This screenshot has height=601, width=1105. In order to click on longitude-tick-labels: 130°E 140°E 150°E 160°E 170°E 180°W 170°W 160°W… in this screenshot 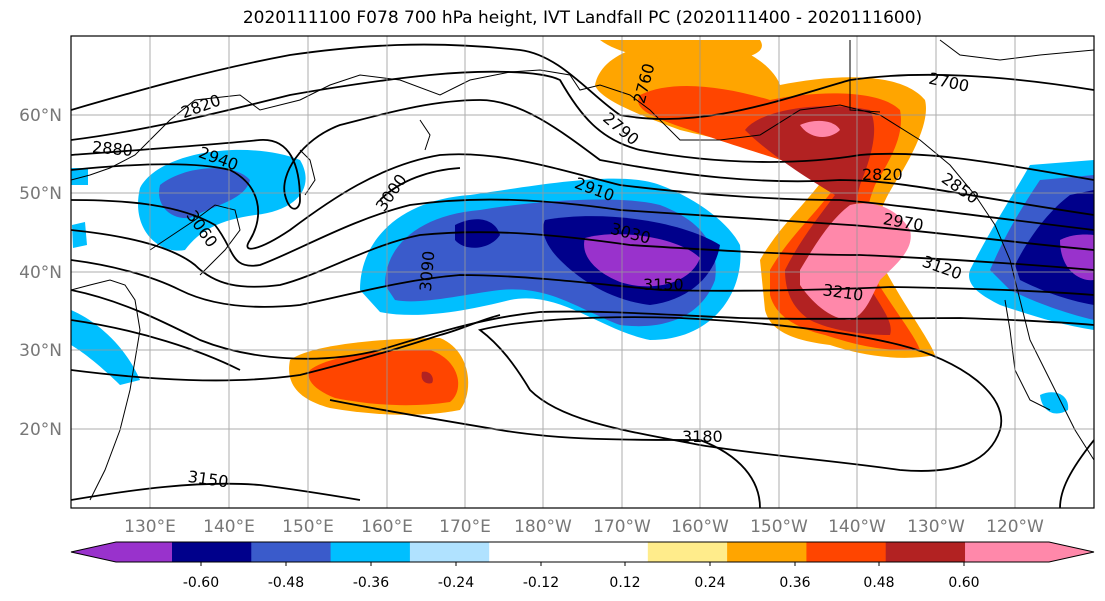, I will do `click(584, 527)`.